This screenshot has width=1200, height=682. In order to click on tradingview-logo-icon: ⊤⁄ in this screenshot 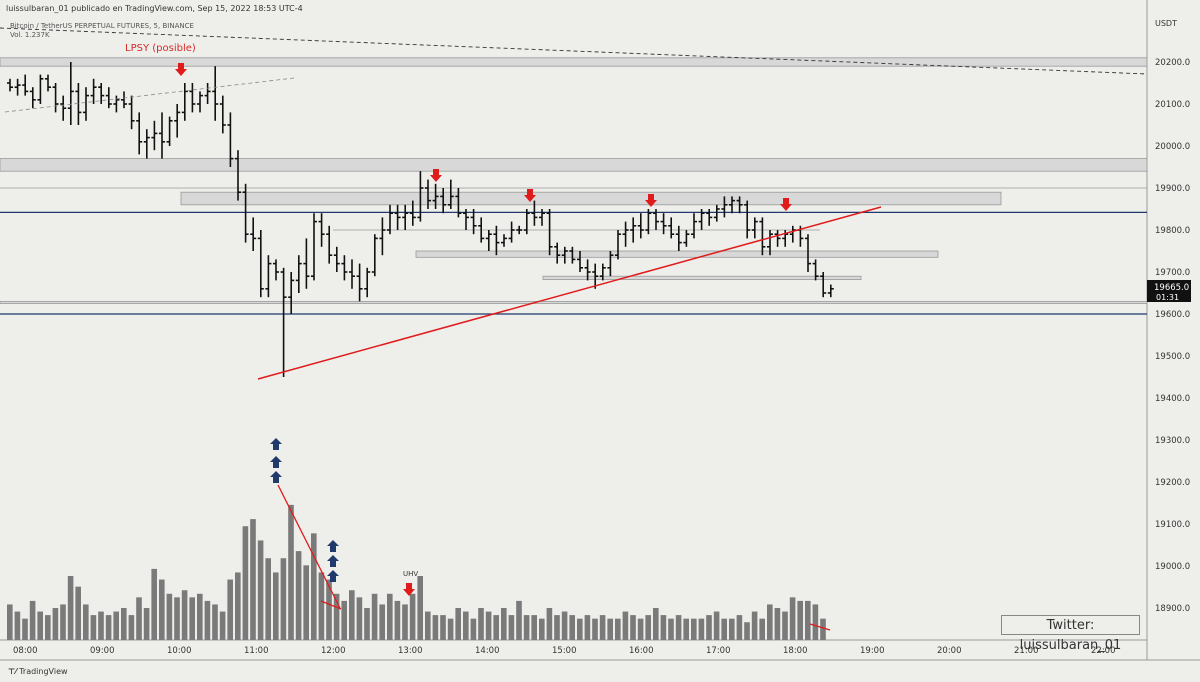, I will do `click(12, 671)`.